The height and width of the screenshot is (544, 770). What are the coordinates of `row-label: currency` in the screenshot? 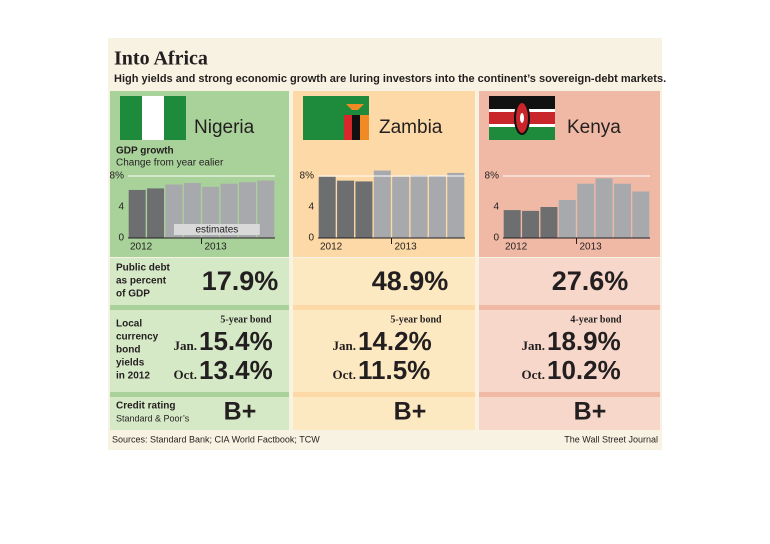 It's located at (137, 337).